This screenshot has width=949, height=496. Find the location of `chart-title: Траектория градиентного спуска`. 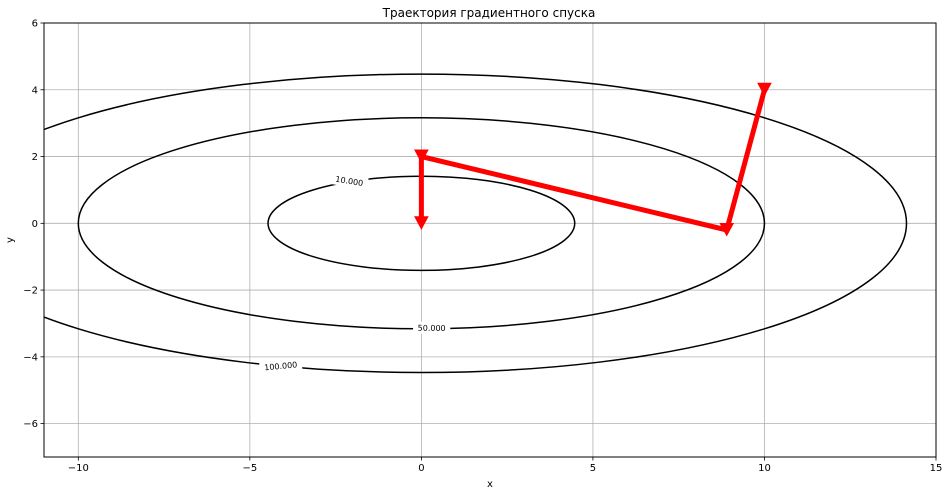

chart-title: Траектория градиентного спуска is located at coordinates (489, 13).